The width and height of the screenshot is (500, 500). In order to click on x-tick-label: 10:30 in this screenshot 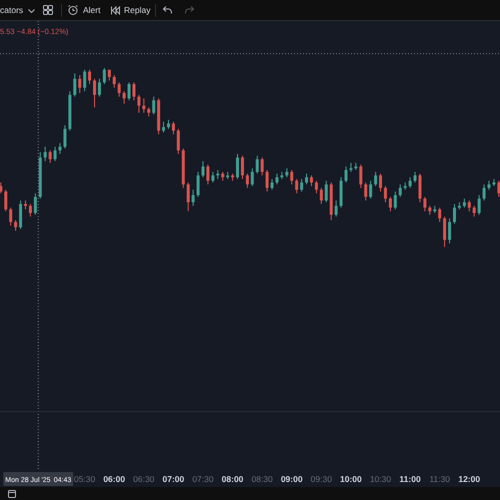, I will do `click(381, 479)`.